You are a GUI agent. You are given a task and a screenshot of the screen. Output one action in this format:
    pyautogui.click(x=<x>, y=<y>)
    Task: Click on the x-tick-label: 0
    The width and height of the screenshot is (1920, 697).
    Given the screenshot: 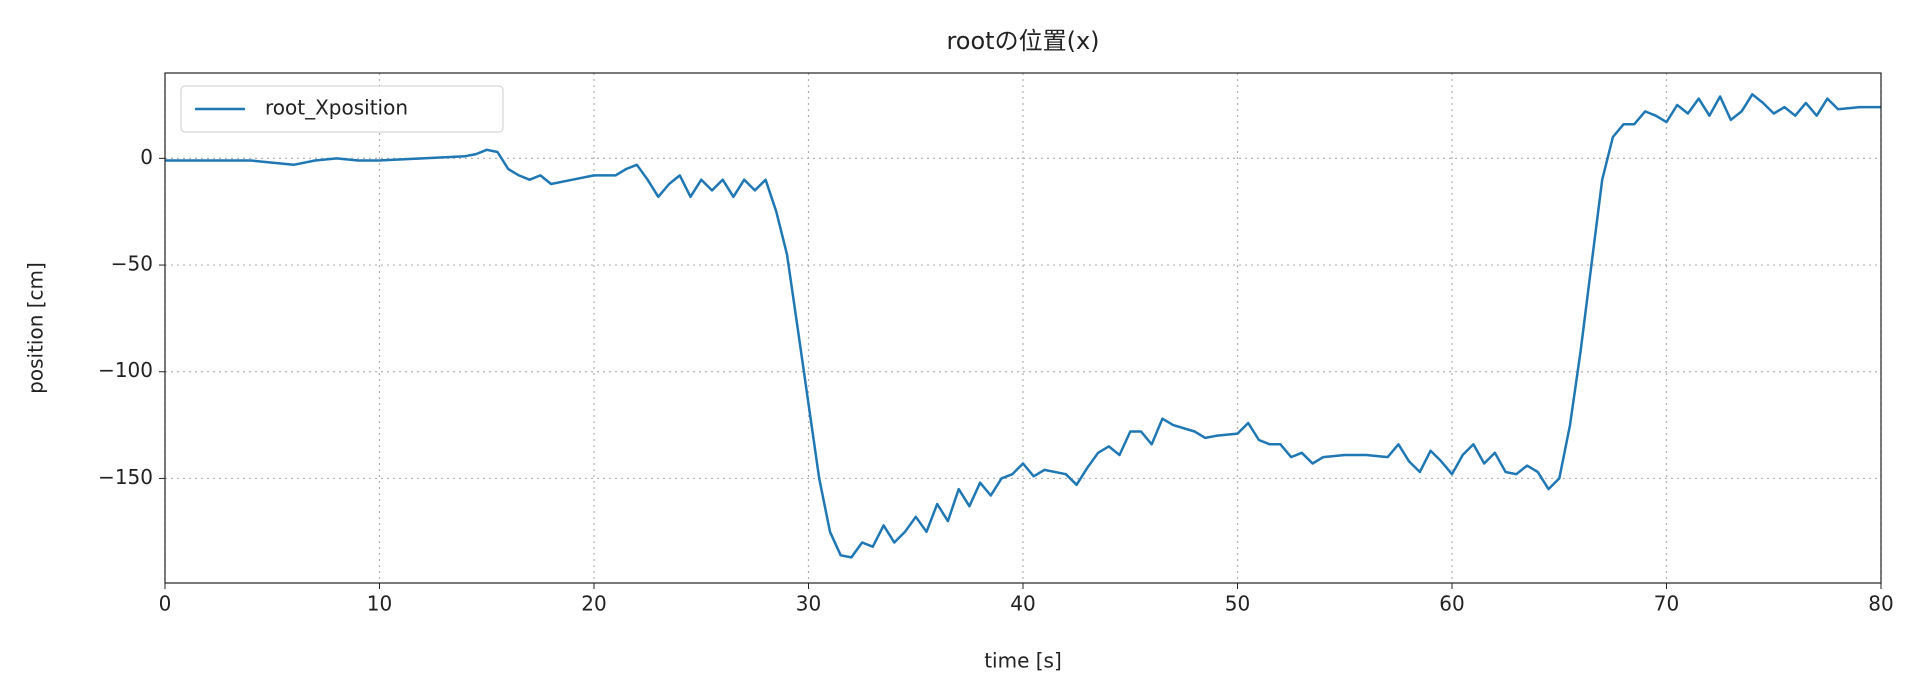 What is the action you would take?
    pyautogui.click(x=165, y=604)
    